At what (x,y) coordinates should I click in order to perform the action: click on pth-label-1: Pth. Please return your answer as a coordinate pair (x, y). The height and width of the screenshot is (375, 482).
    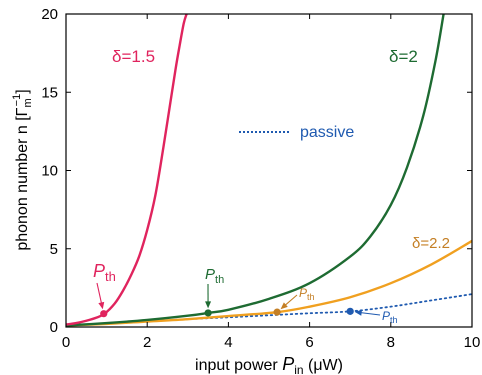
    Looking at the image, I should click on (104, 272).